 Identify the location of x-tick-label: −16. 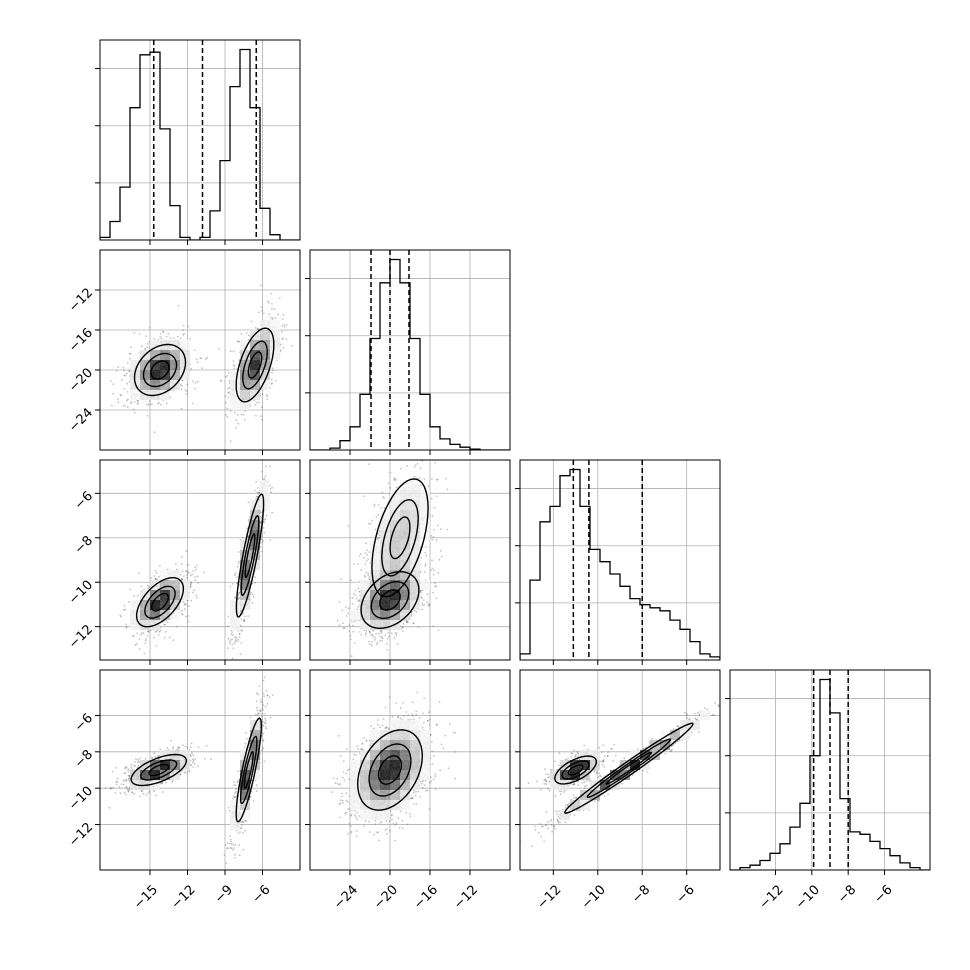
(426, 897).